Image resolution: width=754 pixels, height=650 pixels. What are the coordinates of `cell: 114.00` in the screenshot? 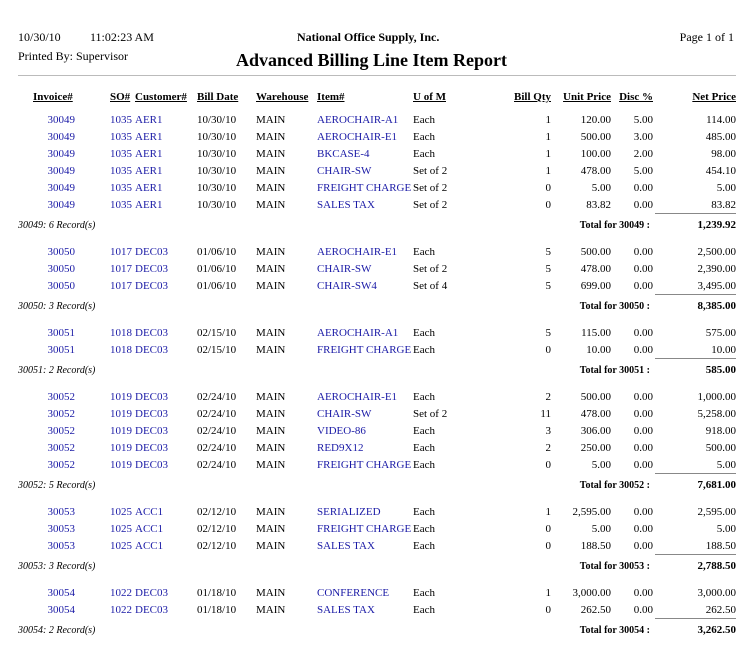 It's located at (721, 120).